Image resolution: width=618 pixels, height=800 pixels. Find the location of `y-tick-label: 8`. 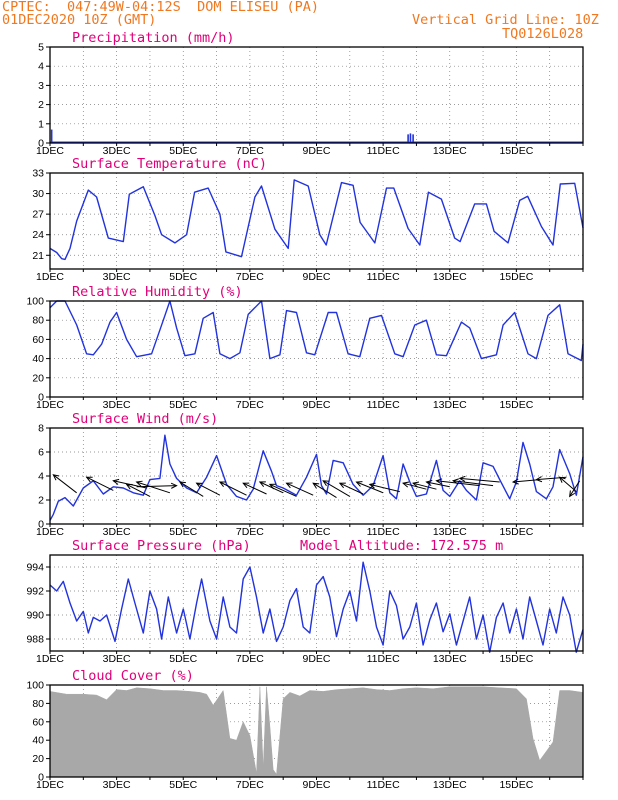

y-tick-label: 8 is located at coordinates (41, 429).